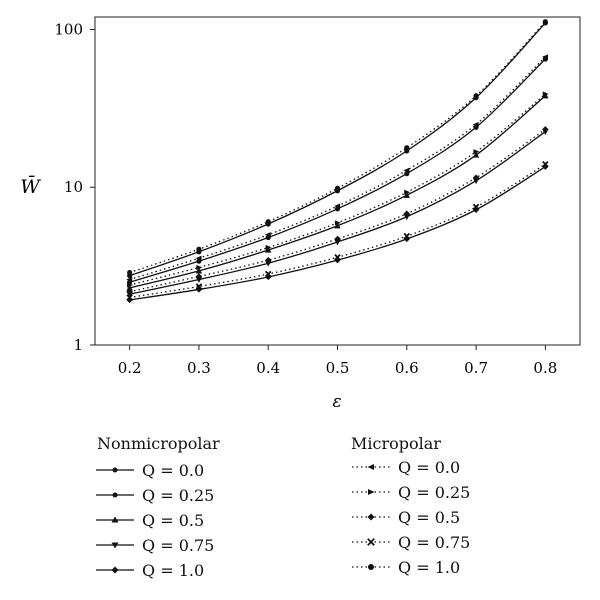 The image size is (600, 600). I want to click on x-tick-label: 0.4, so click(268, 368).